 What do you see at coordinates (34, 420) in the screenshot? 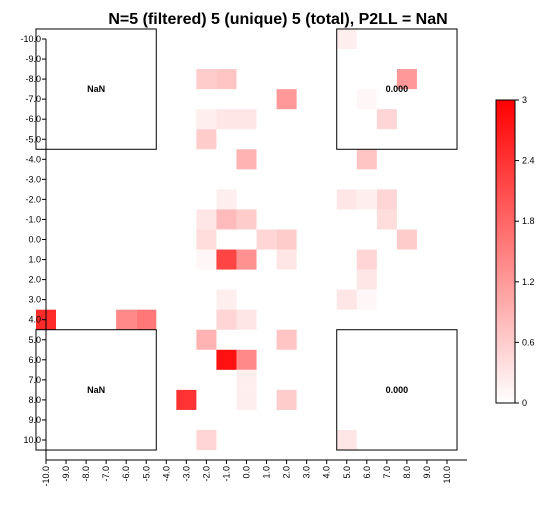
I see `y-tick-label: 9.0` at bounding box center [34, 420].